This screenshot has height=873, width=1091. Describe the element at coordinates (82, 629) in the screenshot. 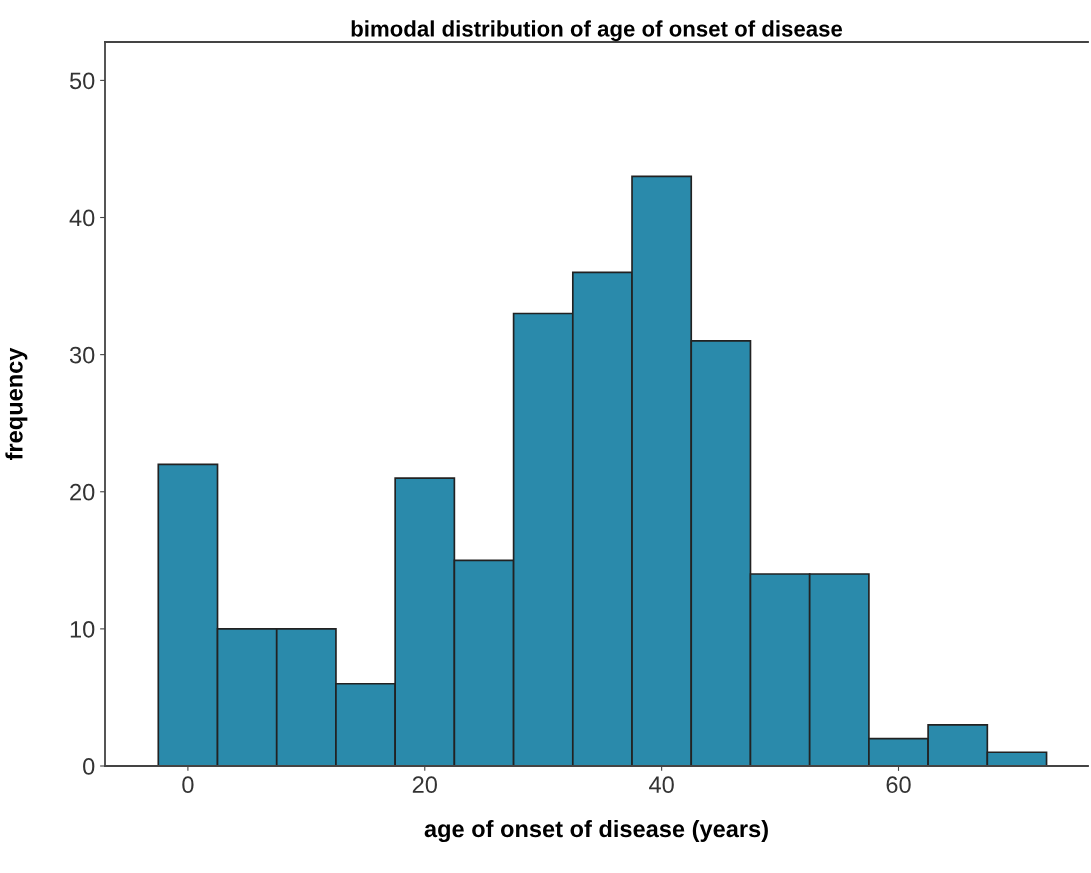

I see `y-tick-label: 10` at that location.